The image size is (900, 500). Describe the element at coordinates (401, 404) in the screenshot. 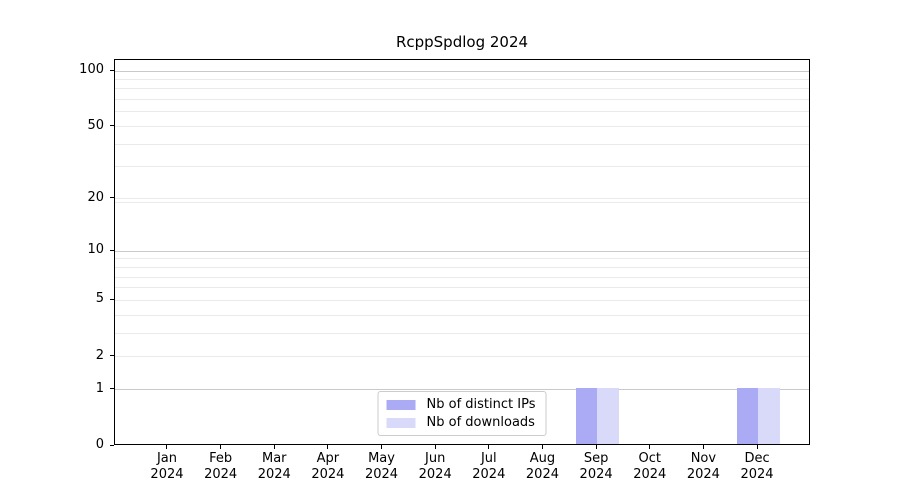

I see `legend-swatch-distinct-ips` at that location.